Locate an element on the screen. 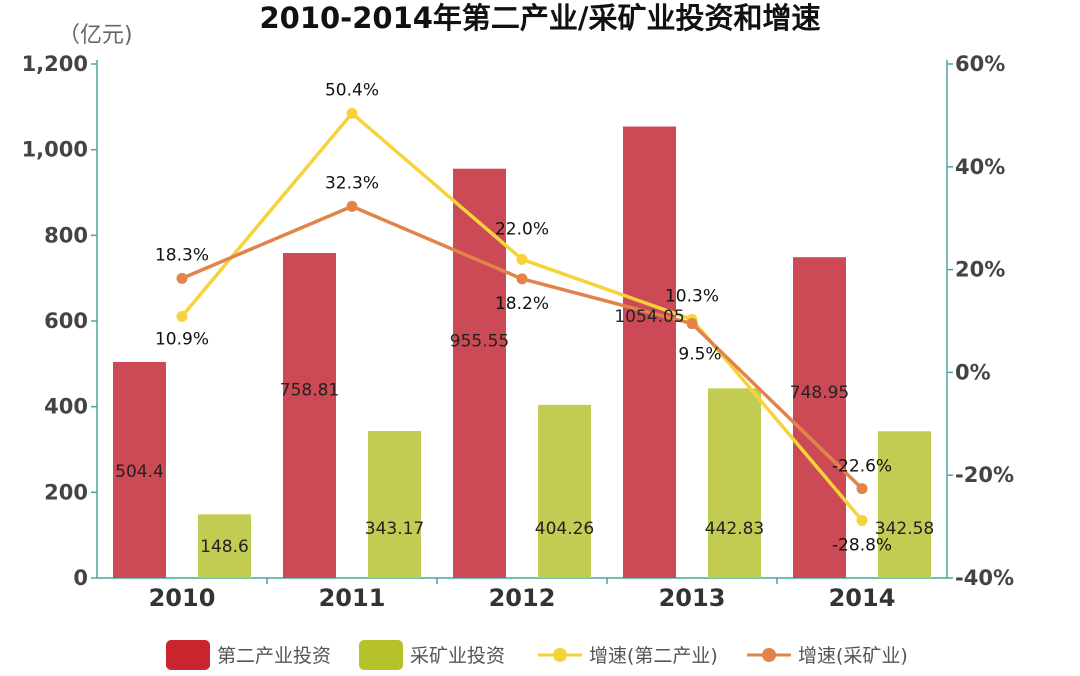  chart-title: 2010-2014年第二产业/采矿业投资和增速 is located at coordinates (539, 18).